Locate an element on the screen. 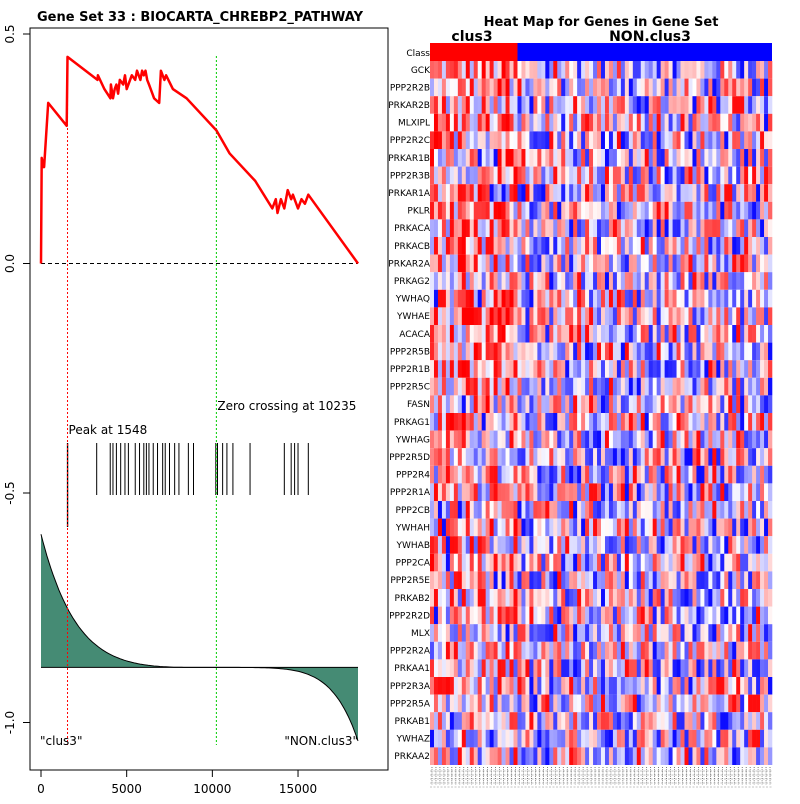 This screenshot has height=804, width=800. enrichment-score-line is located at coordinates (199, 160).